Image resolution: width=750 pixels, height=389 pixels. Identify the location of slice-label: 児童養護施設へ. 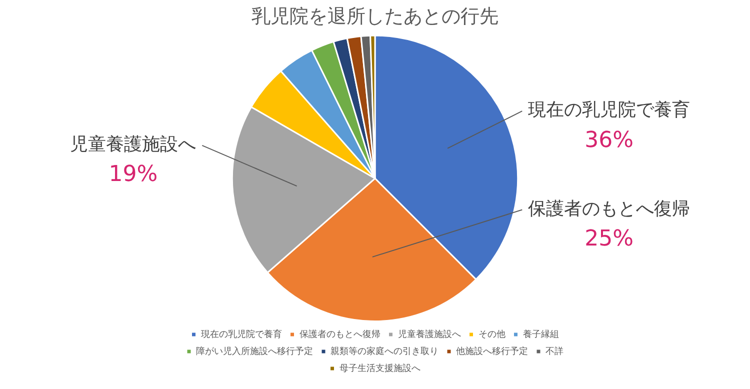
(133, 145).